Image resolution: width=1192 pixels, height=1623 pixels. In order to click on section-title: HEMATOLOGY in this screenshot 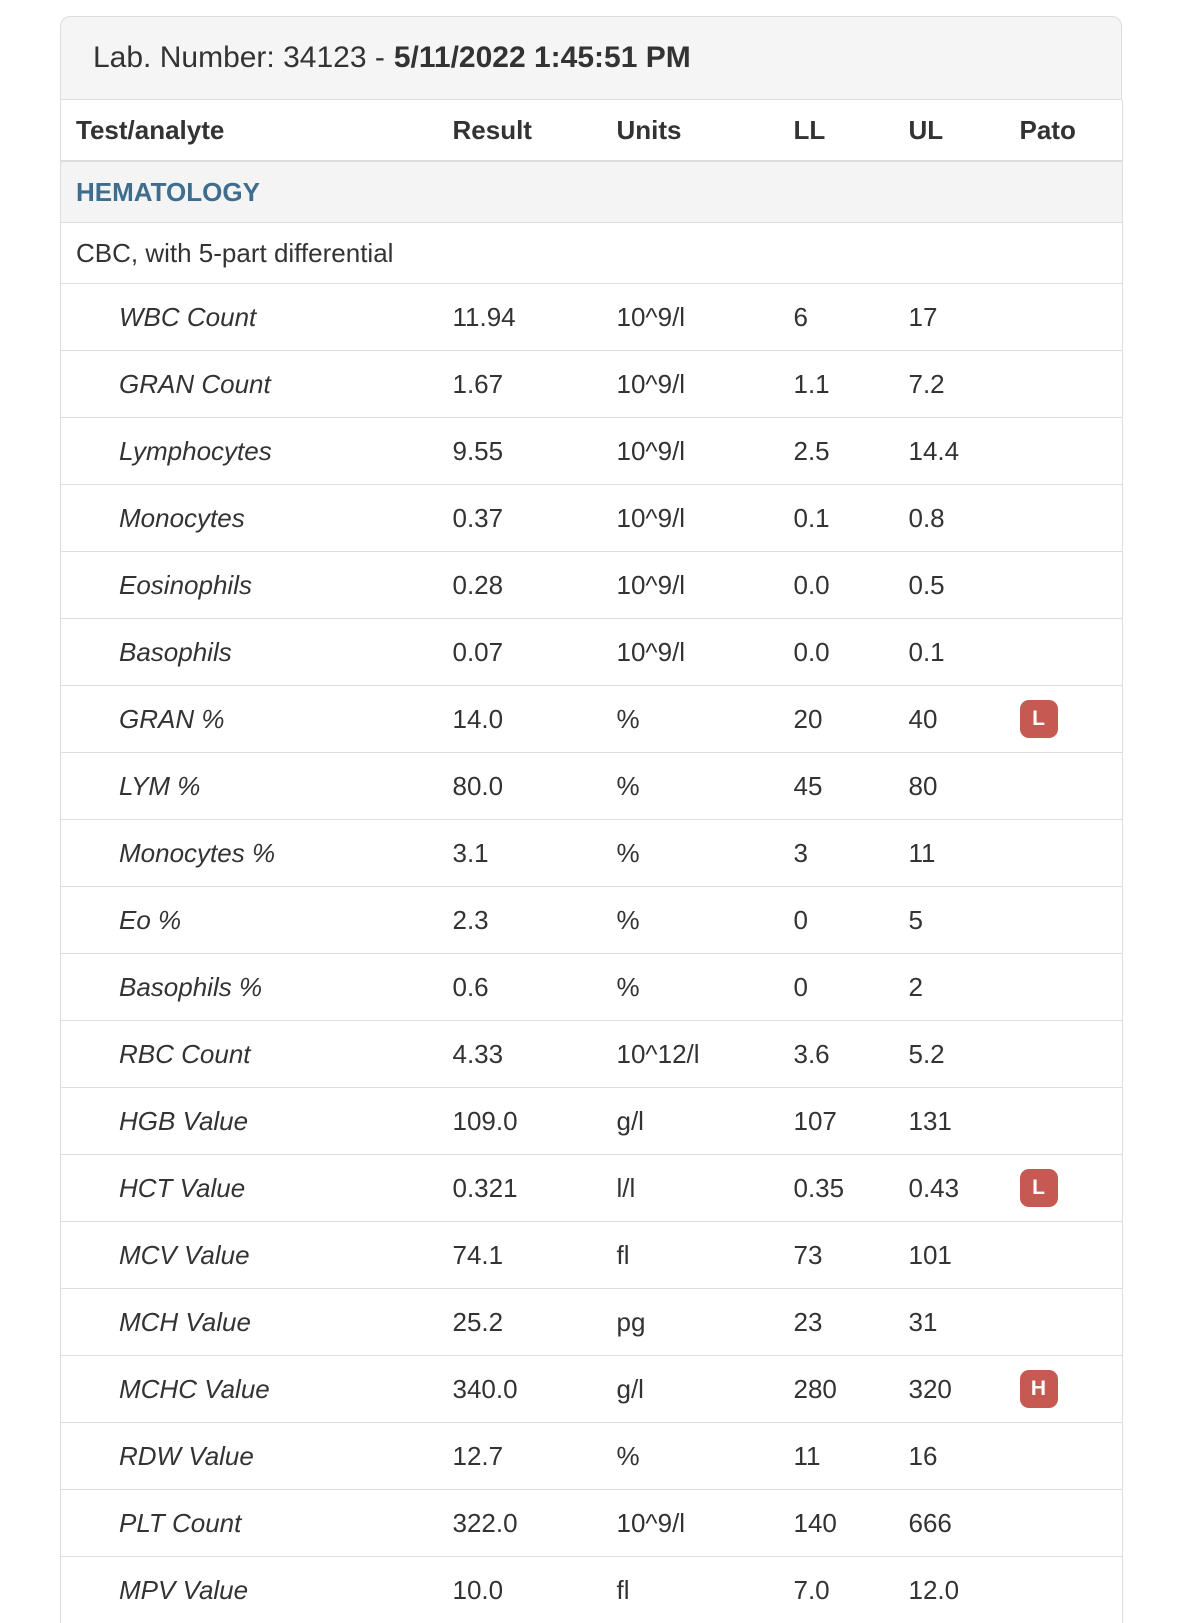, I will do `click(592, 192)`.